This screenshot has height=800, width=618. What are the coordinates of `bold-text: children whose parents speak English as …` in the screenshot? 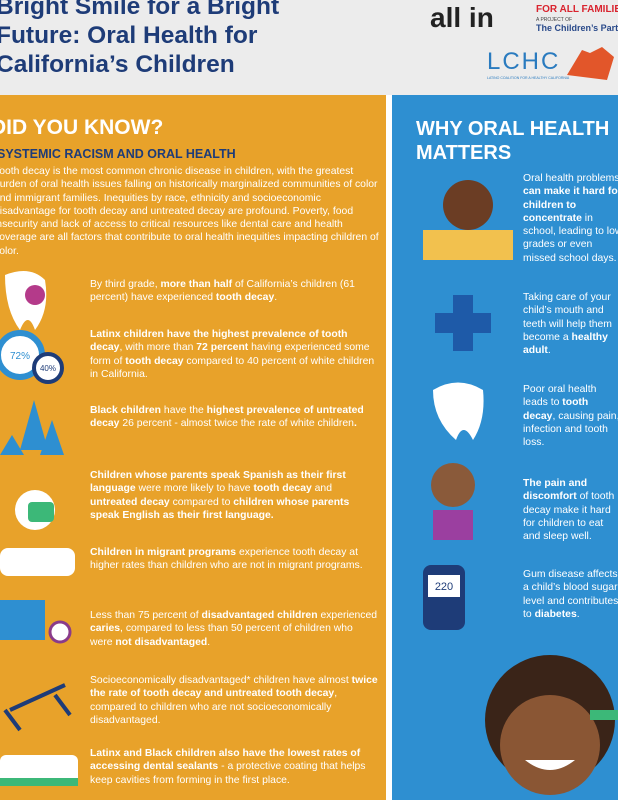 It's located at (220, 508).